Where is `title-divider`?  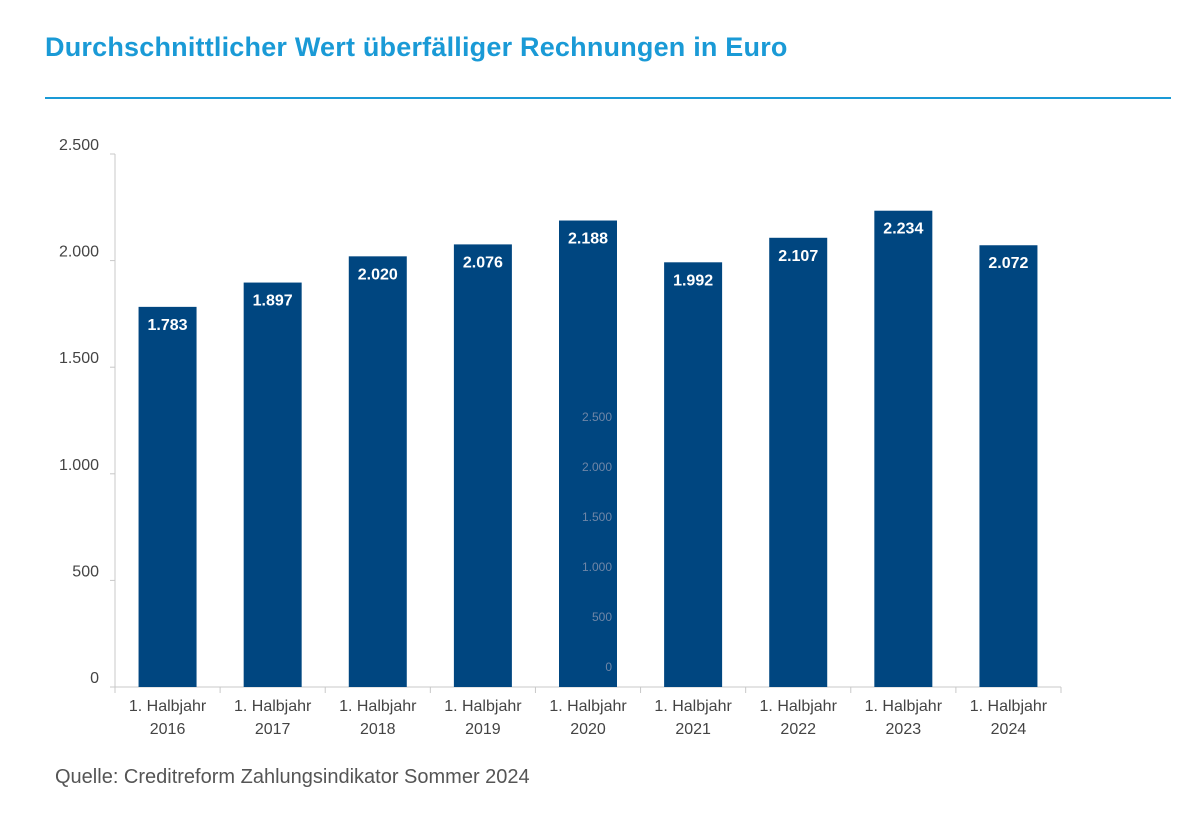 title-divider is located at coordinates (608, 98).